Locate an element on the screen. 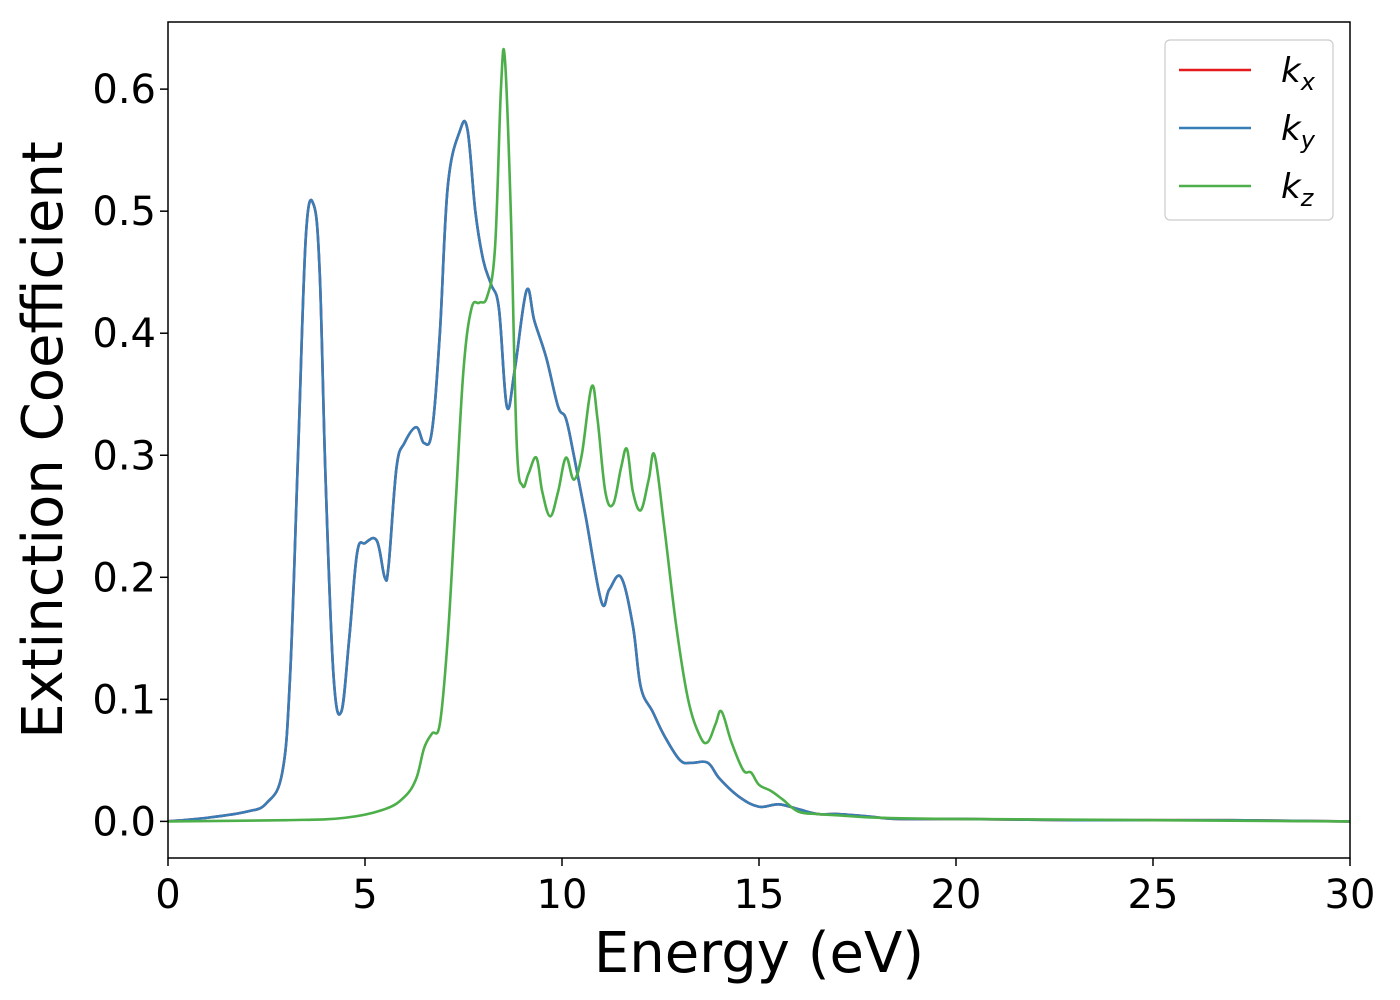  legend-subscript: x is located at coordinates (1308, 82).